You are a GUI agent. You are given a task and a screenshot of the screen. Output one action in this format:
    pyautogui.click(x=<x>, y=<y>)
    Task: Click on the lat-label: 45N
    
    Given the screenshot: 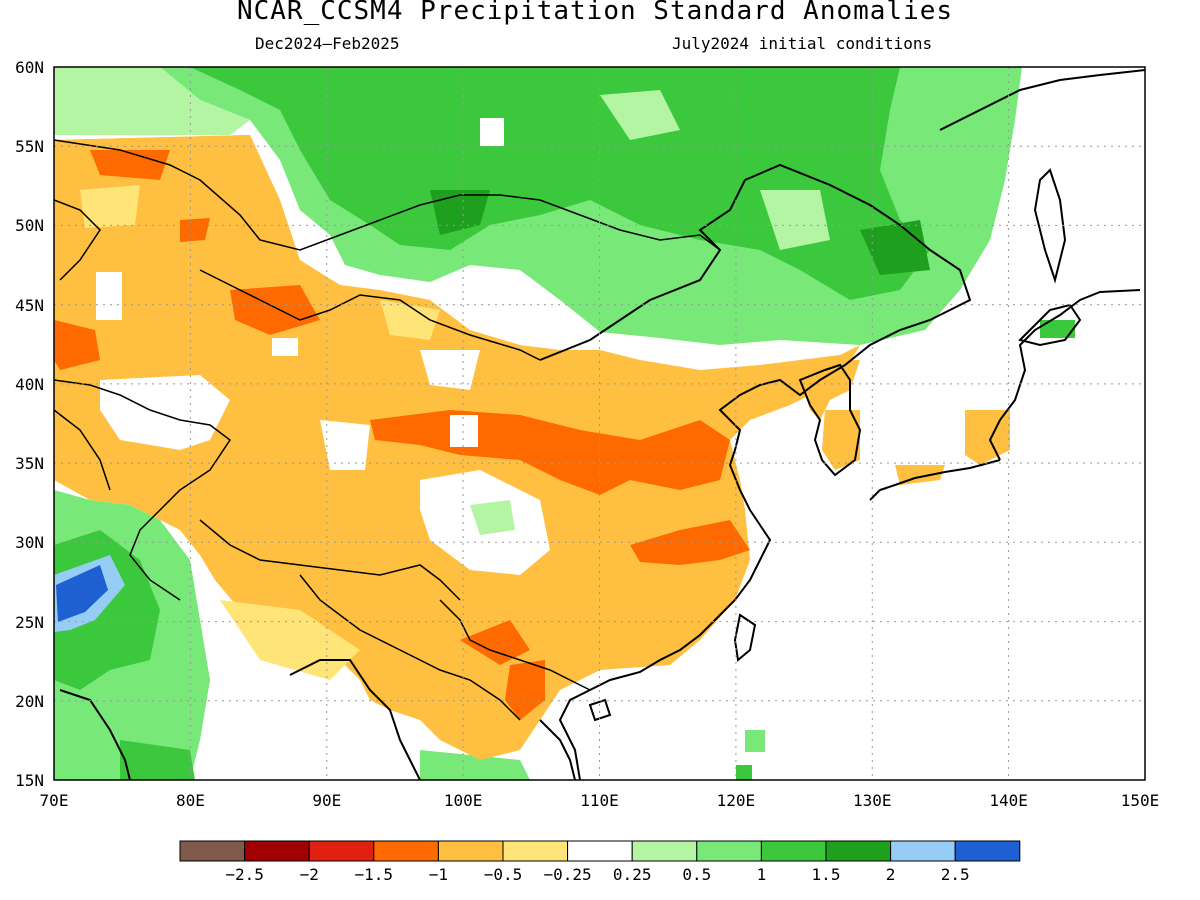 What is the action you would take?
    pyautogui.click(x=29, y=305)
    